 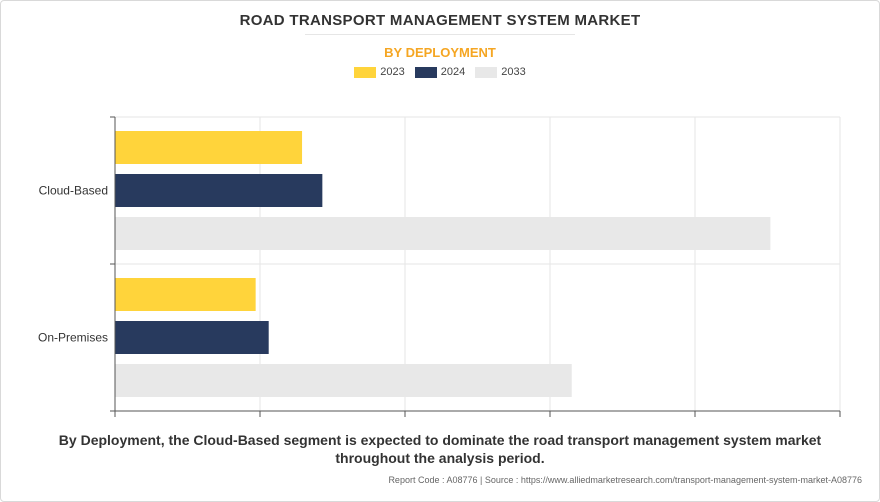 What do you see at coordinates (73, 191) in the screenshot?
I see `category-label: Cloud-Based` at bounding box center [73, 191].